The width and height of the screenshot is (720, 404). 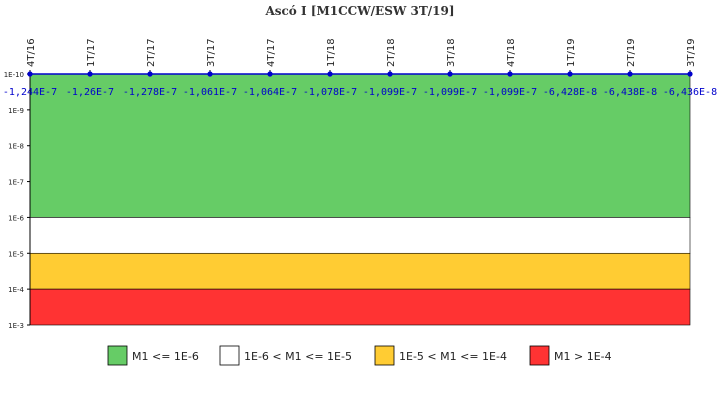 I want to click on data-label-1: -1,26E-7, so click(x=90, y=92).